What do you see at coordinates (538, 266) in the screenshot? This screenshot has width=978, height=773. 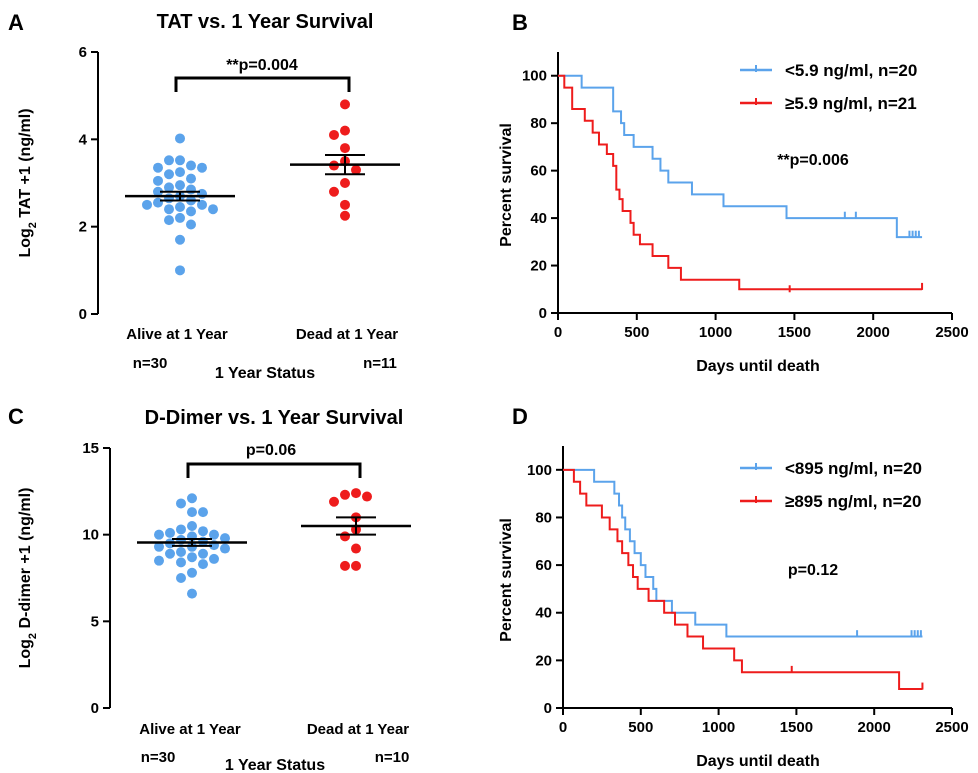 I see `y-tick-label: 20` at bounding box center [538, 266].